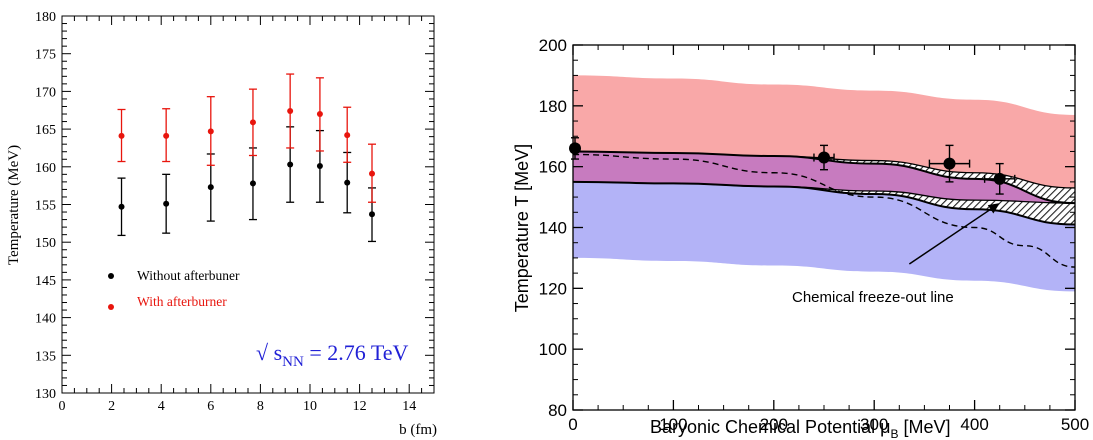 The height and width of the screenshot is (440, 1093). Describe the element at coordinates (111, 276) in the screenshot. I see `legend-marker-without-afterburner` at that location.